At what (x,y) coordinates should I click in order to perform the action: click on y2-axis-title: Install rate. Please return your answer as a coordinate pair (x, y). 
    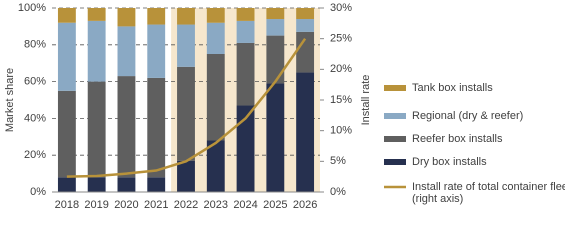
    Looking at the image, I should click on (366, 100).